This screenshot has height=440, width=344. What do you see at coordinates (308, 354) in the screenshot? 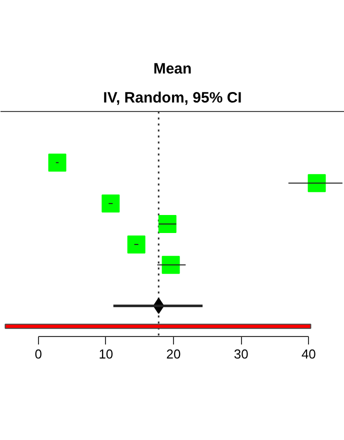
I see `x-tick-label: 40` at bounding box center [308, 354].